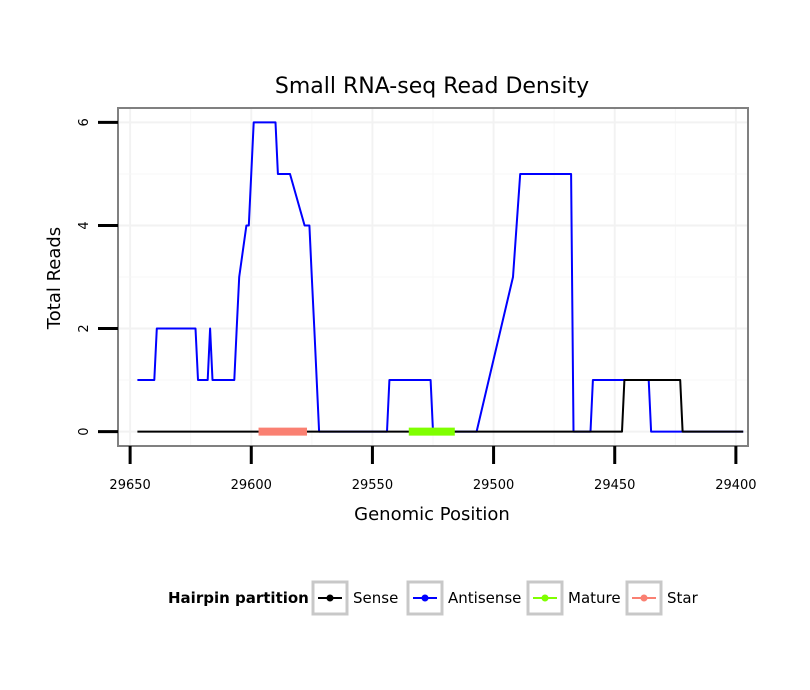 The height and width of the screenshot is (690, 810). Describe the element at coordinates (375, 598) in the screenshot. I see `legend-label: Sense` at that location.